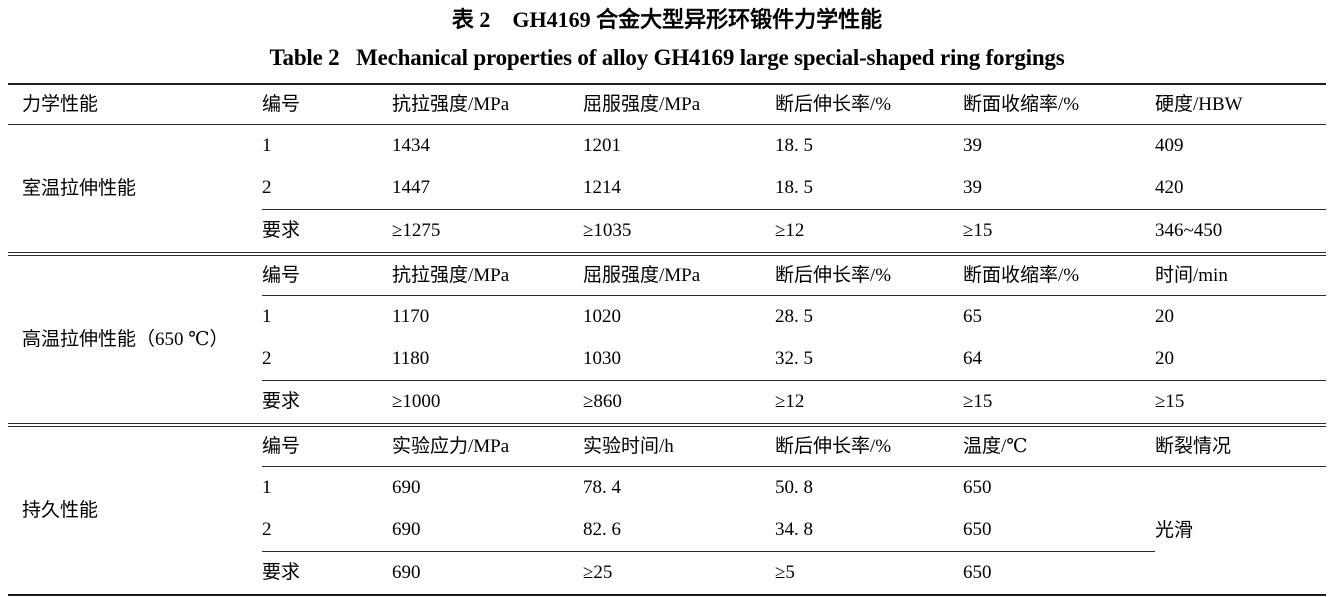 Image resolution: width=1334 pixels, height=597 pixels. Describe the element at coordinates (667, 317) in the screenshot. I see `table-row: 1 1170 1020 28. 5 65 20` at that location.